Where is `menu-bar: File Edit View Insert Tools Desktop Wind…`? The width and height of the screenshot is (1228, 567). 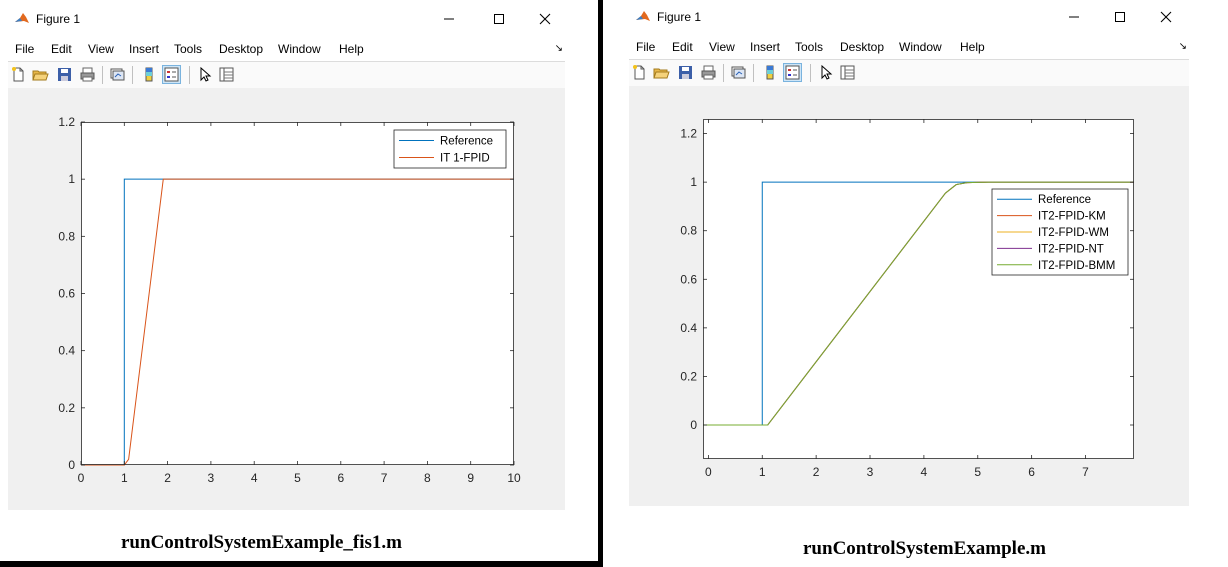 menu-bar: File Edit View Insert Tools Desktop Wind… is located at coordinates (909, 47).